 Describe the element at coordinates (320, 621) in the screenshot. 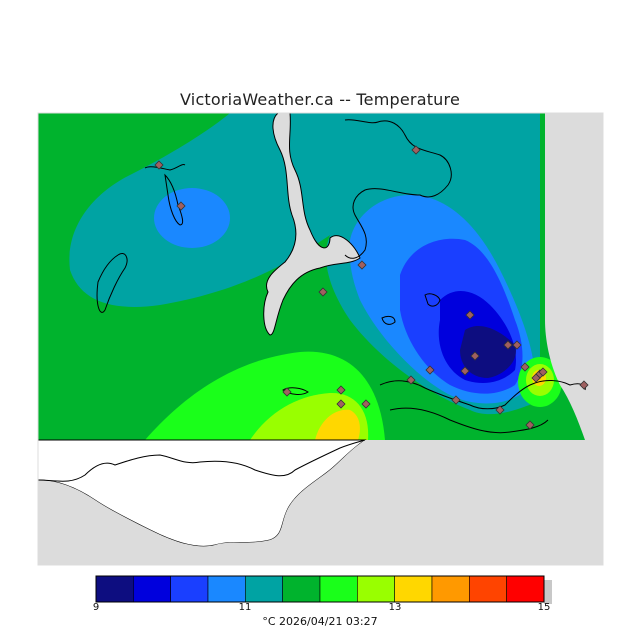

I see `legend-unit-date: °C 2026/04/21 03:27` at that location.